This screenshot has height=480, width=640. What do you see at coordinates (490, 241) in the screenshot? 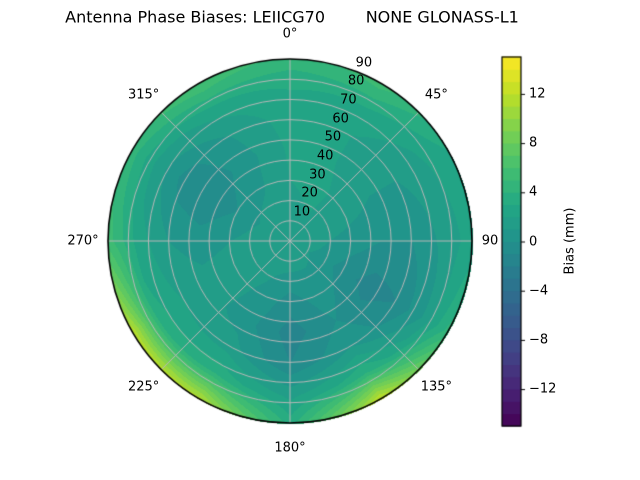
I see `theta-tick-label-90: 90` at bounding box center [490, 241].